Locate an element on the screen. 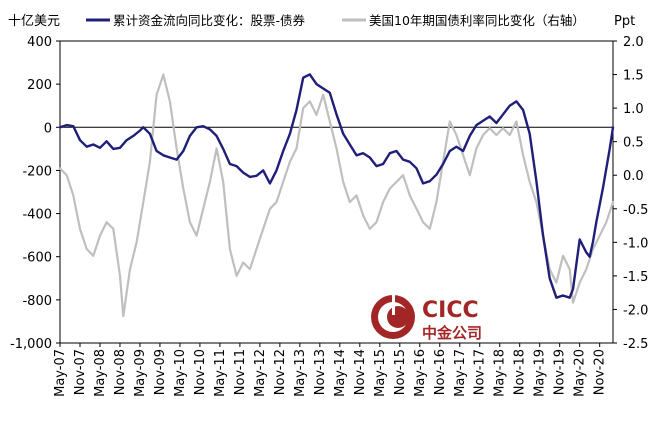 Image resolution: width=656 pixels, height=429 pixels. left-axis-unit: 十亿美元 is located at coordinates (34, 21).